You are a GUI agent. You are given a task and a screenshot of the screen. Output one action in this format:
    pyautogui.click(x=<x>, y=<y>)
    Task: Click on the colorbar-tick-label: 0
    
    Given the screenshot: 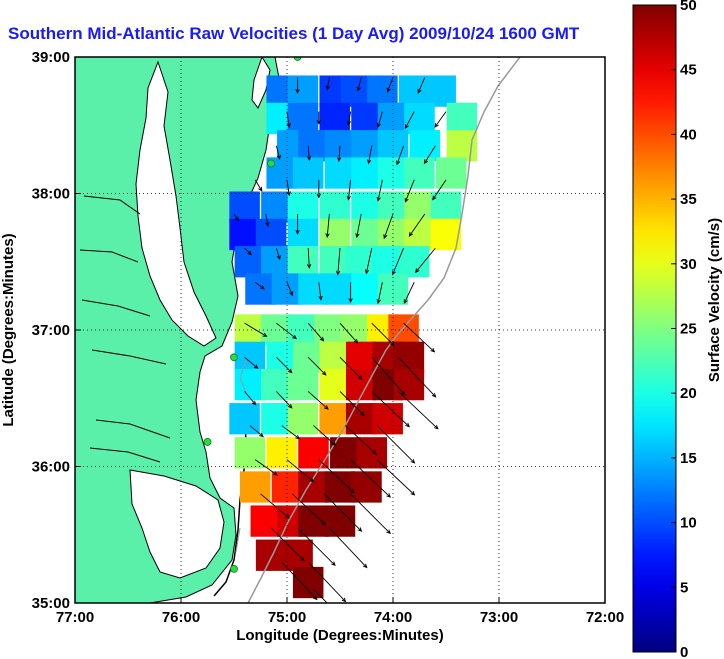 What is the action you would take?
    pyautogui.click(x=684, y=651)
    